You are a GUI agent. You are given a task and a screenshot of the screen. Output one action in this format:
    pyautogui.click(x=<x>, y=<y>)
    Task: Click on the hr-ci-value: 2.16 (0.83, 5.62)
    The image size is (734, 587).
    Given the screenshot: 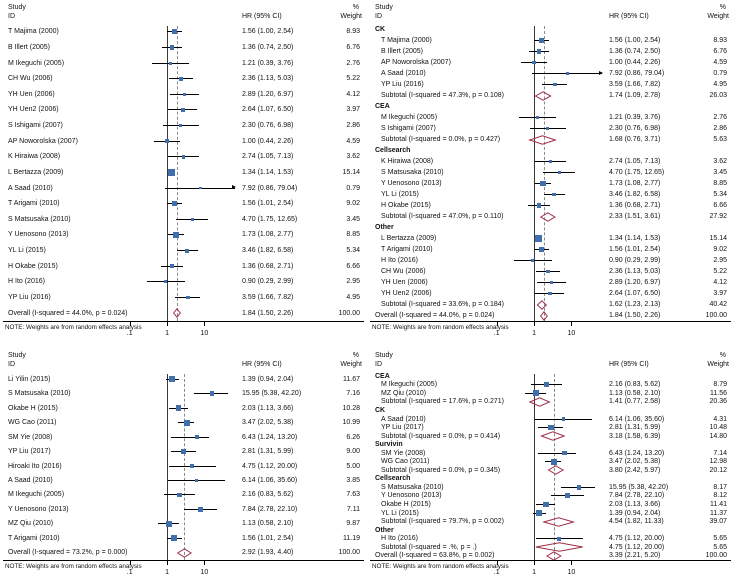 What is the action you would take?
    pyautogui.click(x=635, y=385)
    